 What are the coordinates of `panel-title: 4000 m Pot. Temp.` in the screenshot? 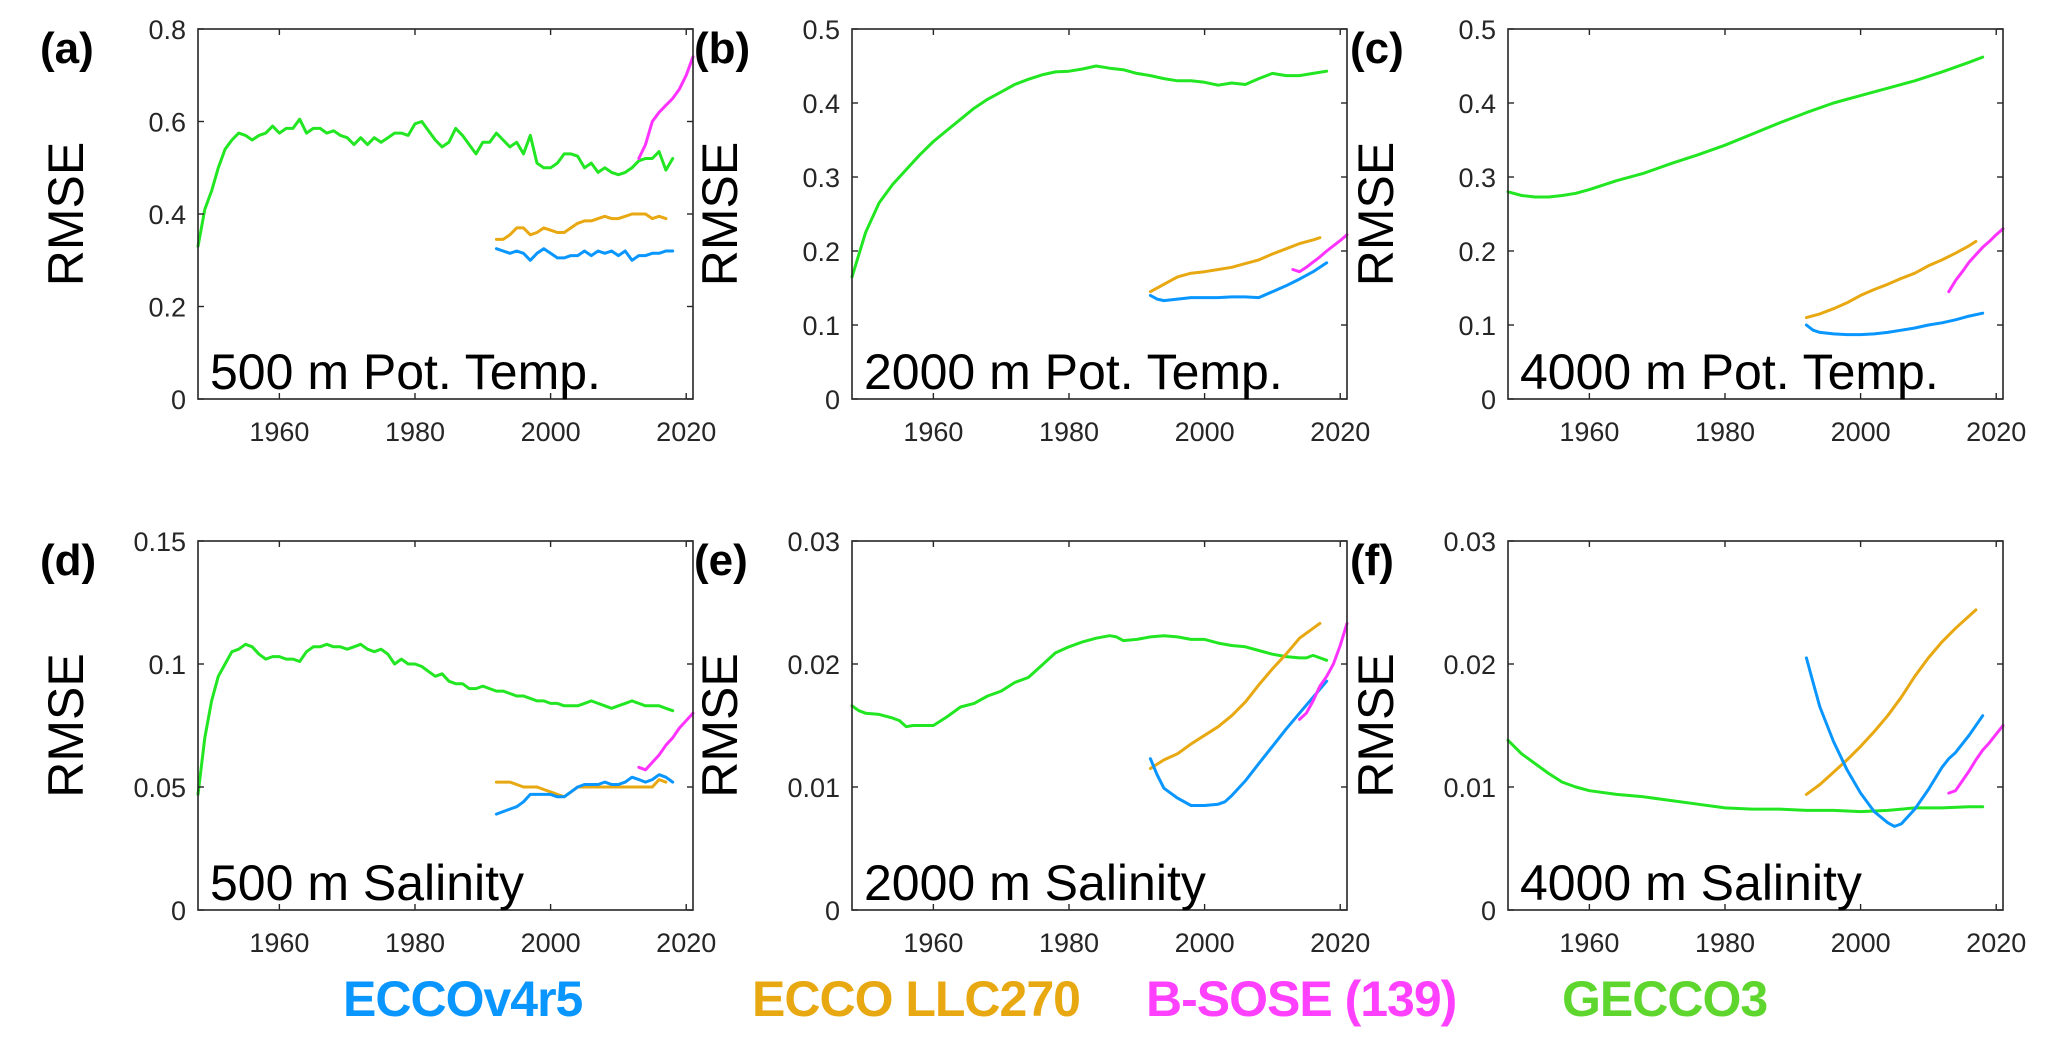 It's located at (1729, 372).